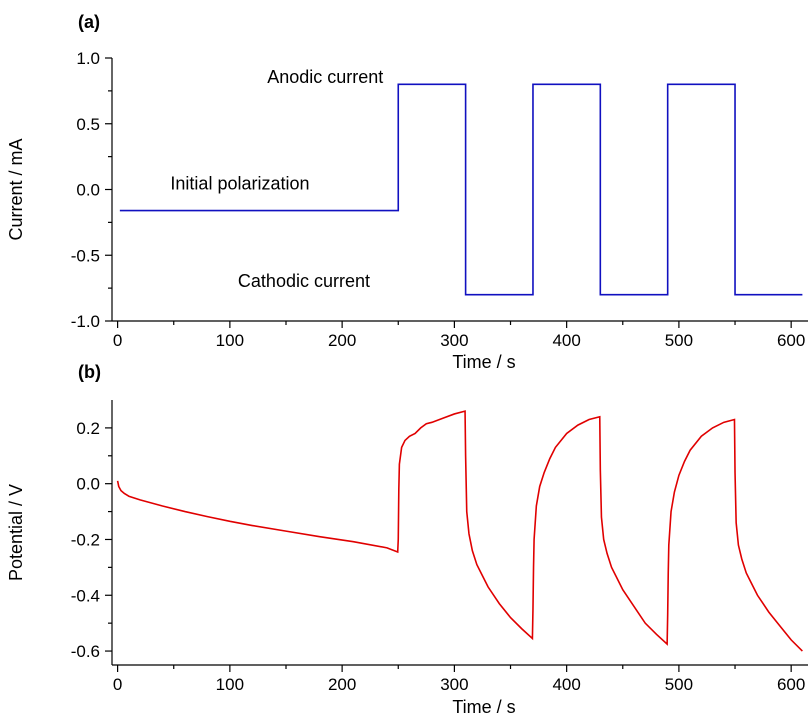 The width and height of the screenshot is (810, 723). I want to click on panel-label: (b), so click(89, 372).